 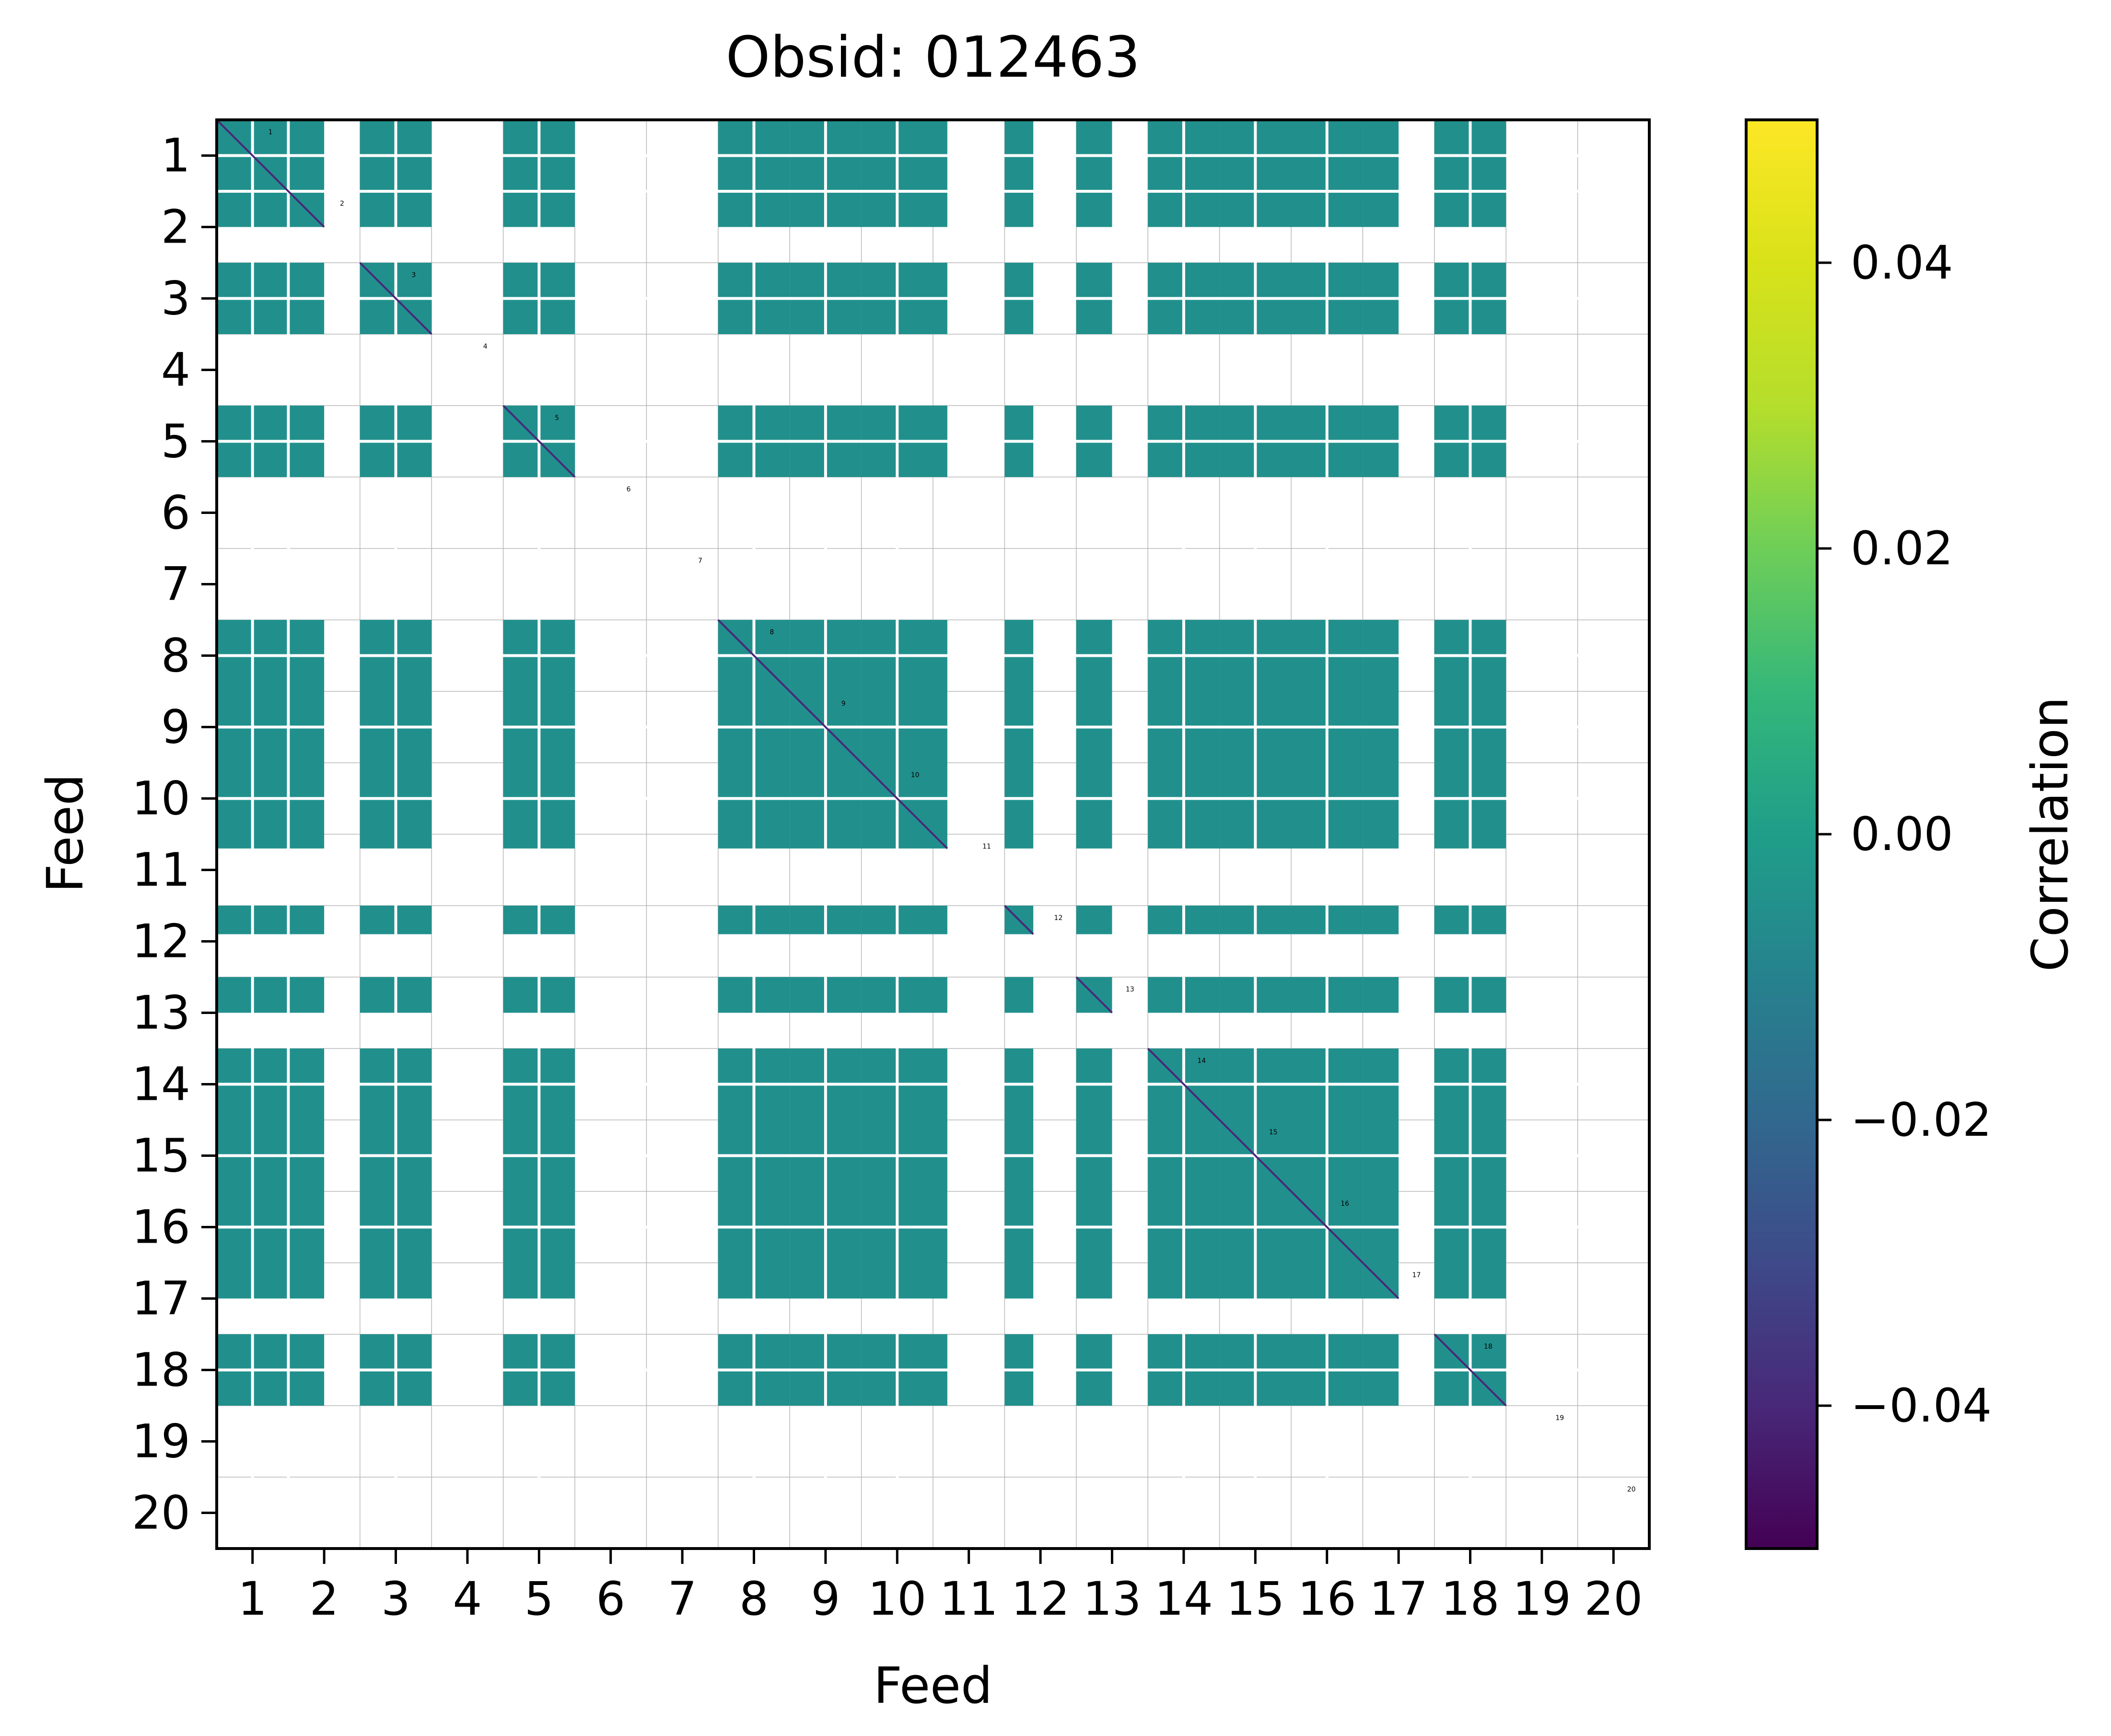 I want to click on y-tick-label-6: 6, so click(x=175, y=513).